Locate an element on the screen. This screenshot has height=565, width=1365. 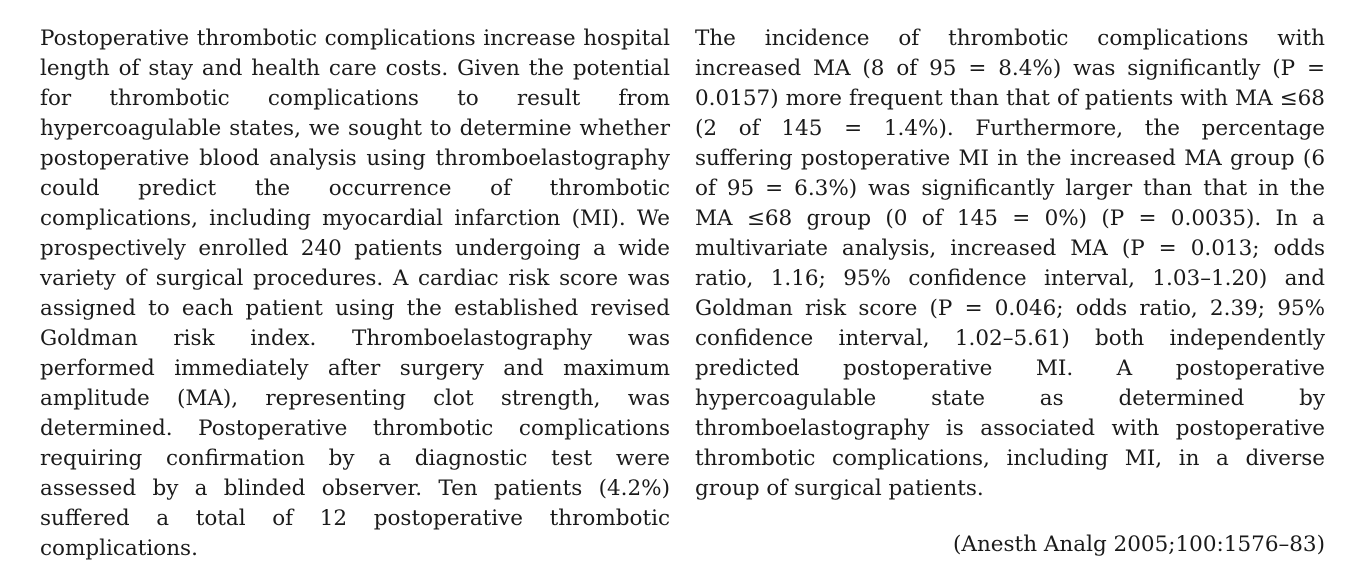
citation: (Anesth Analg 2005;100:1576–83) is located at coordinates (1139, 544).